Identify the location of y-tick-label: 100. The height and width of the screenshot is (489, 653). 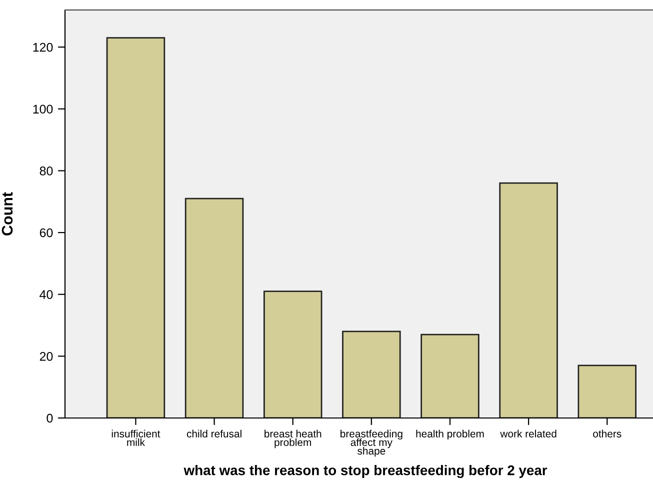
(43, 109).